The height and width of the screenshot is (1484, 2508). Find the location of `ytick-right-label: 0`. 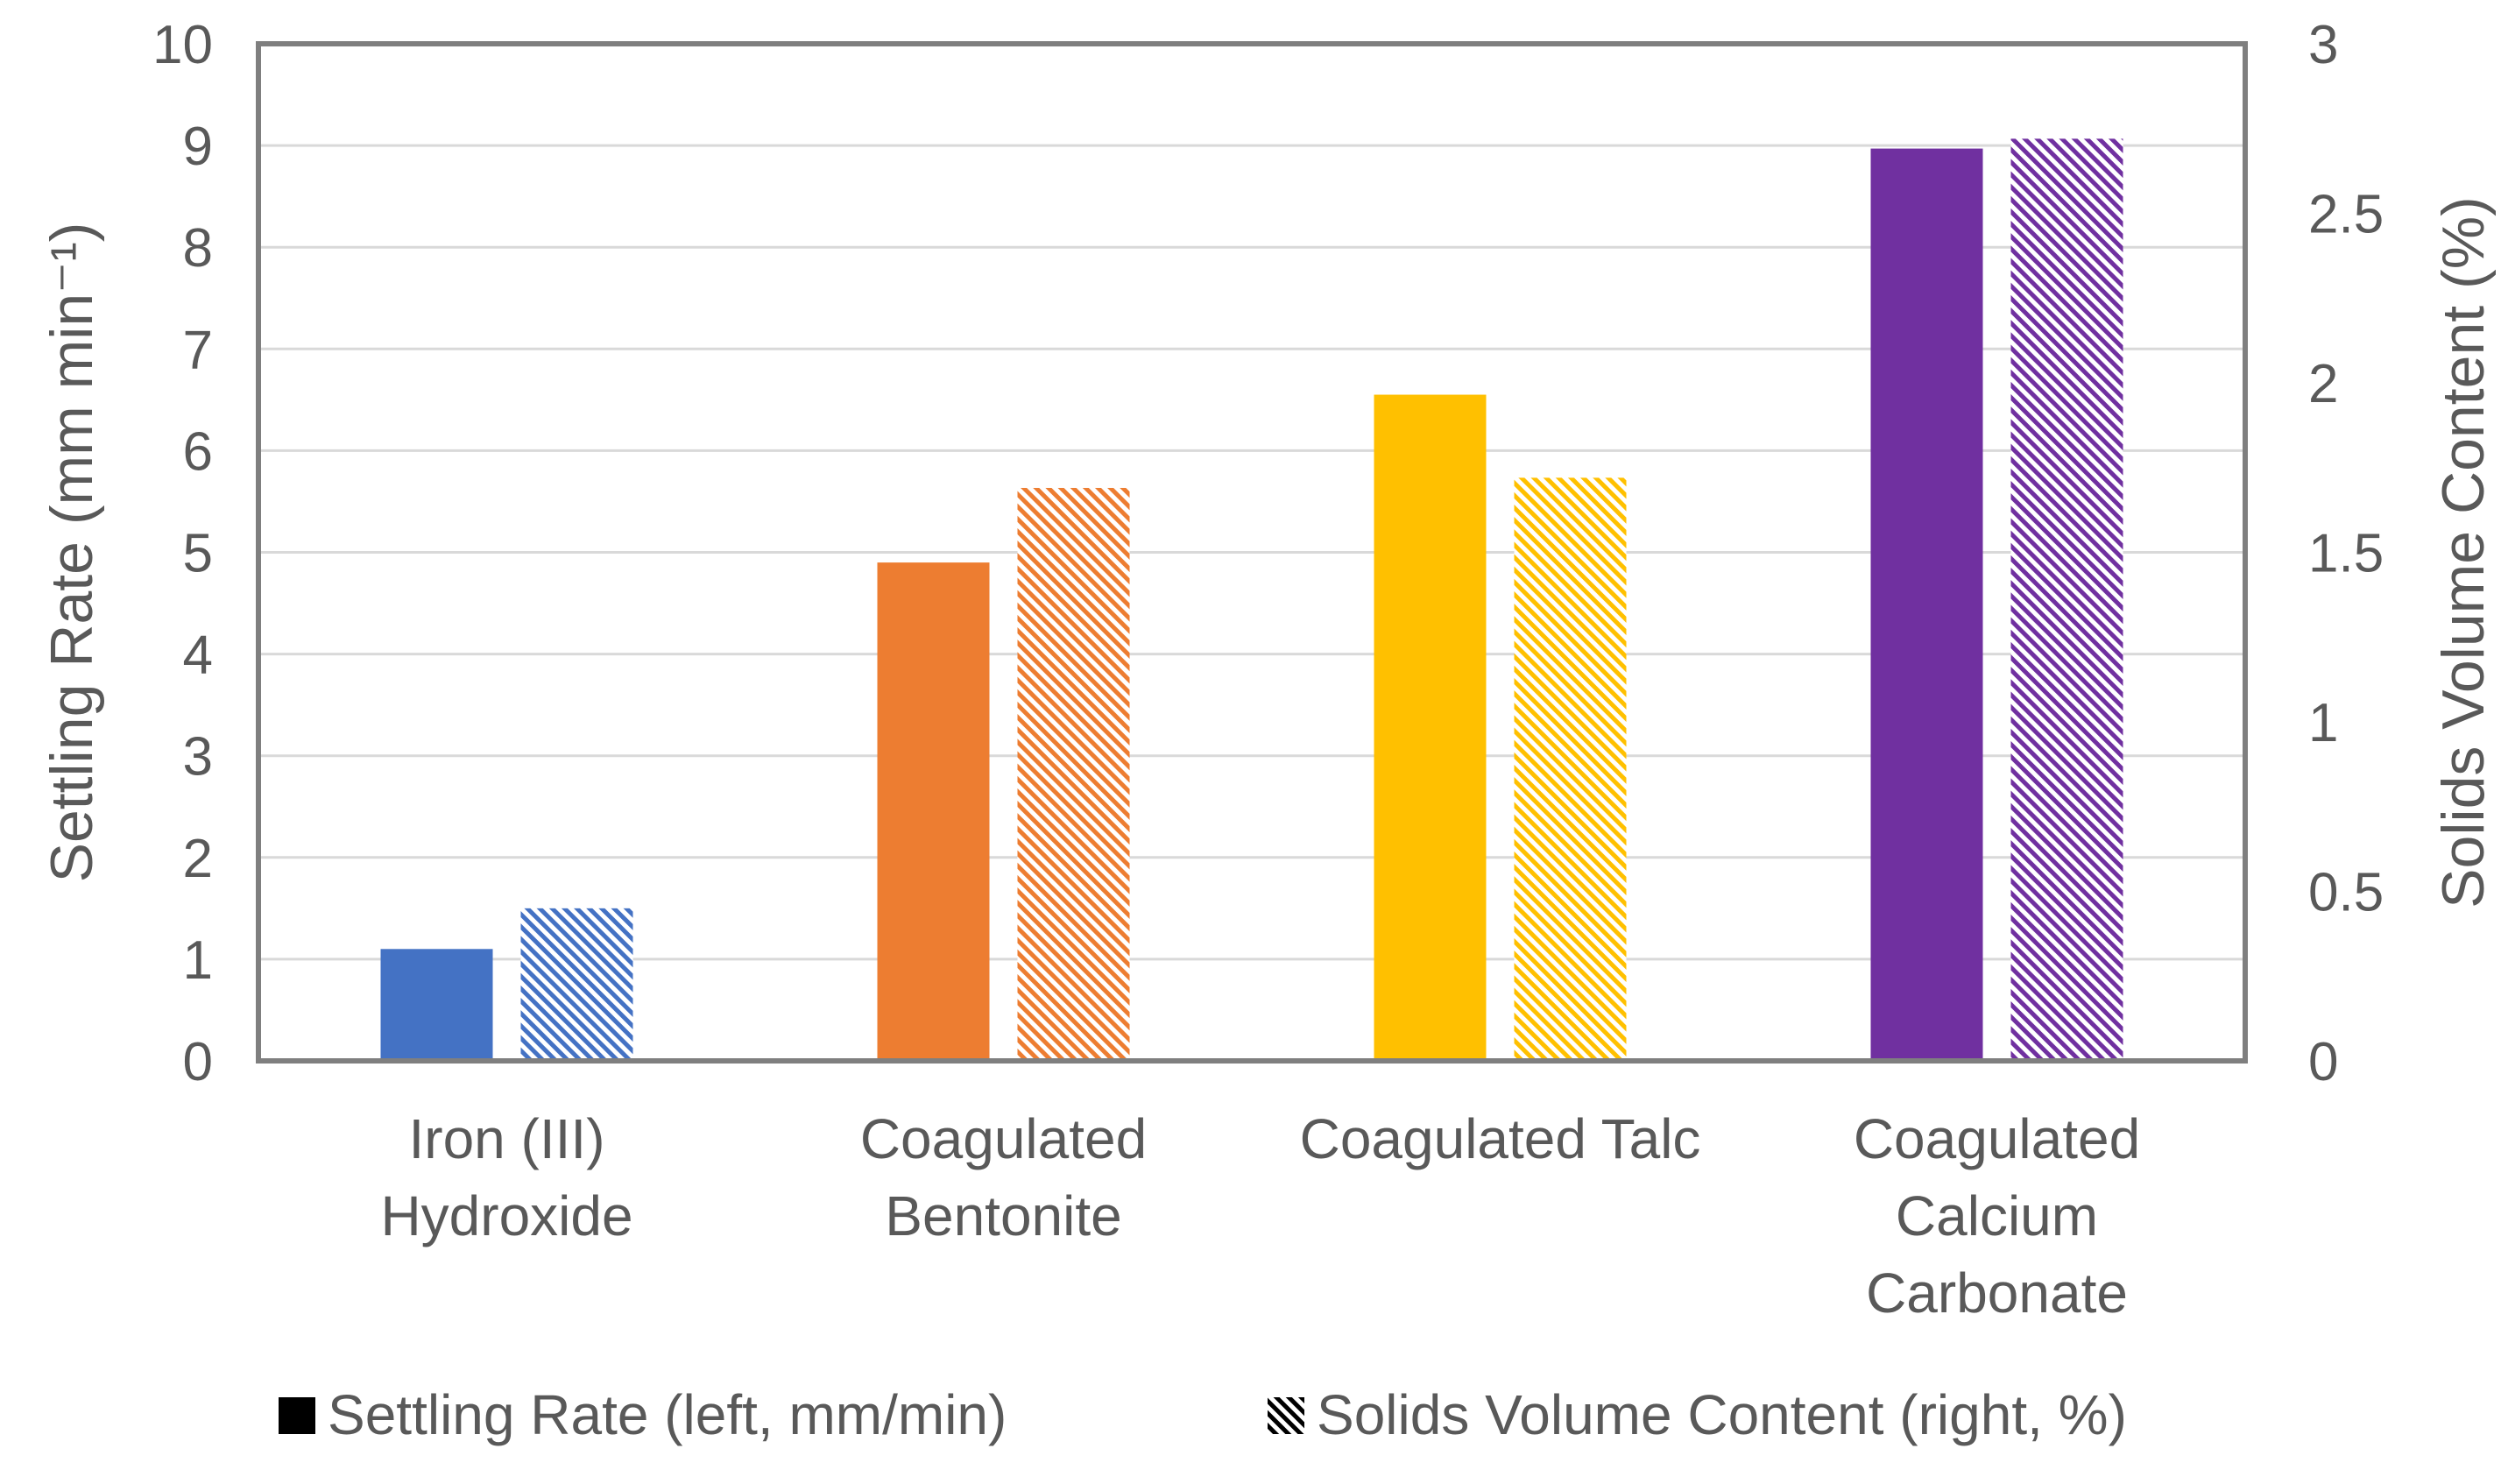

ytick-right-label: 0 is located at coordinates (2323, 1062).